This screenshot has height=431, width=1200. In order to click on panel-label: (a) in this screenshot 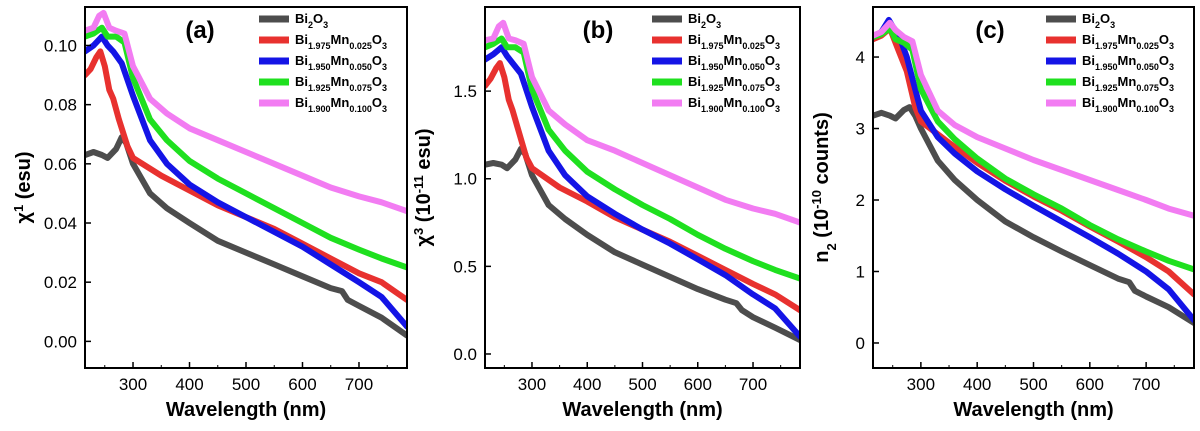, I will do `click(199, 30)`.